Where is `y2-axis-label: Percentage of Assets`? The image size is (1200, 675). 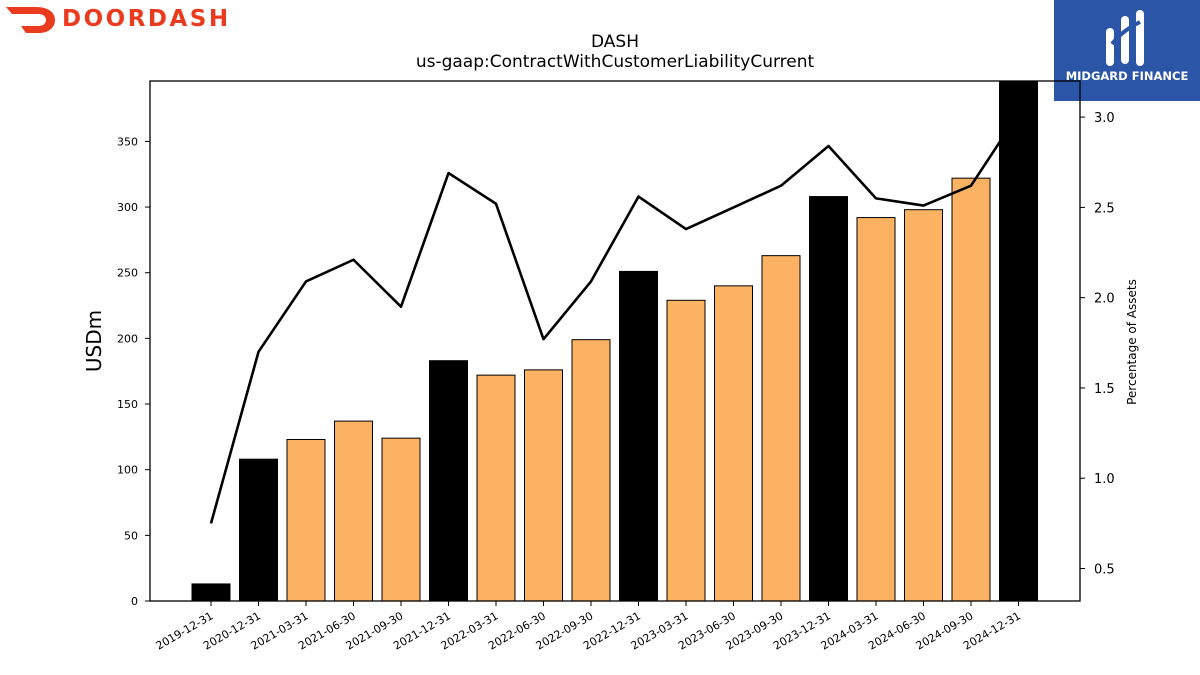 y2-axis-label: Percentage of Assets is located at coordinates (1132, 342).